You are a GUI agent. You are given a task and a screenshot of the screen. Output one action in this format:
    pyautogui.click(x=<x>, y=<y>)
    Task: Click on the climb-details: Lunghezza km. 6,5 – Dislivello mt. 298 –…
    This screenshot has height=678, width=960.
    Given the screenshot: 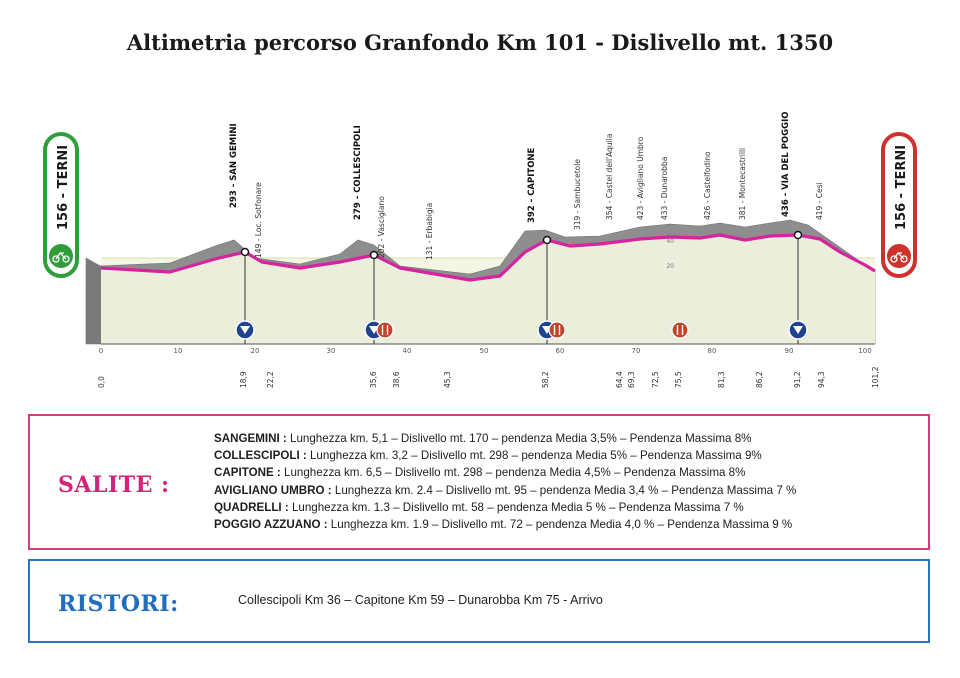 What is the action you would take?
    pyautogui.click(x=513, y=473)
    